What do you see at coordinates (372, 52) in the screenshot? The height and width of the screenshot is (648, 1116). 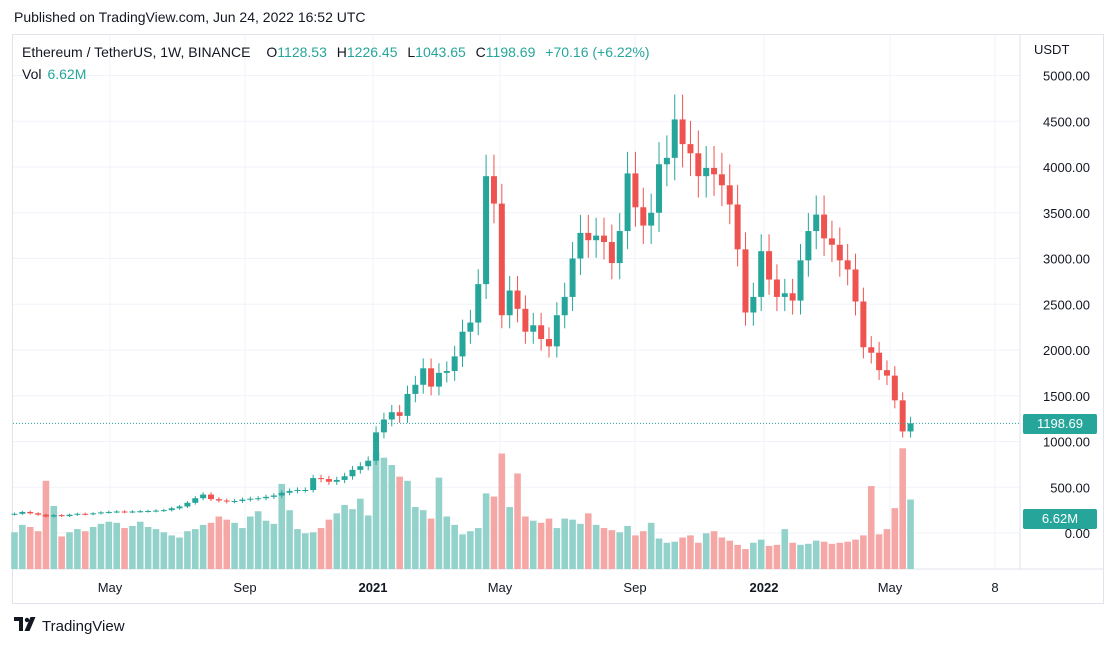 I see `high-value: 1226.45` at bounding box center [372, 52].